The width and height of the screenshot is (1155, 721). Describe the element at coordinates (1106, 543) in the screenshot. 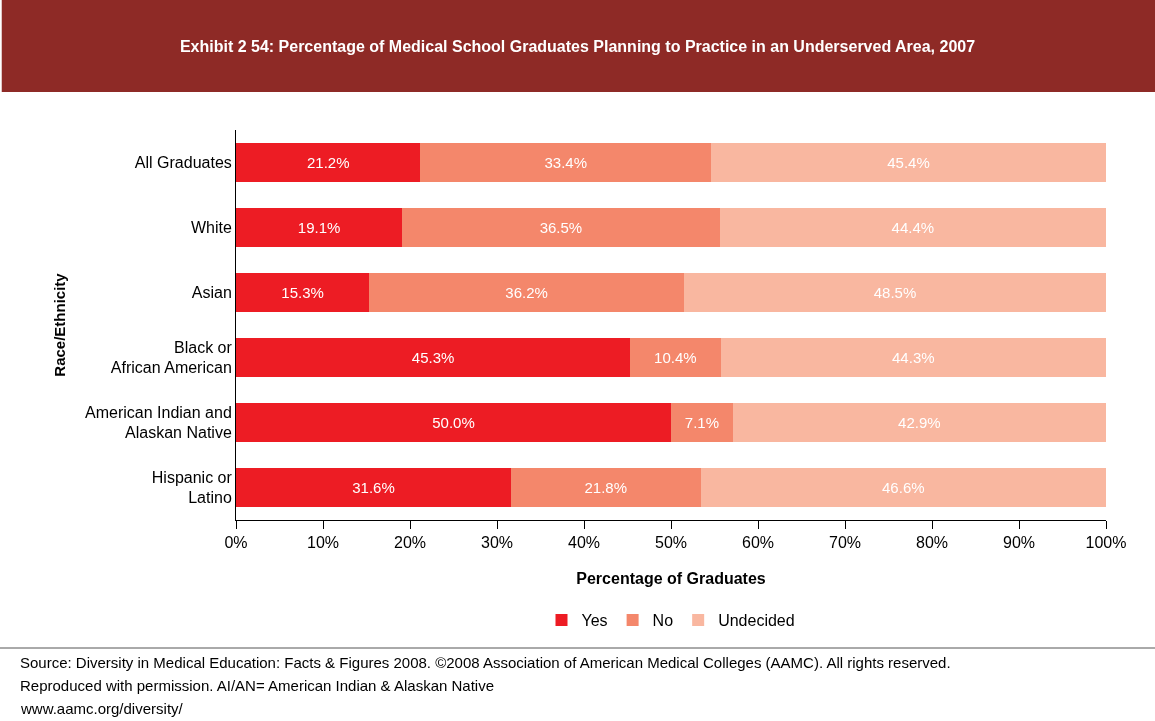

I see `x-tick-label: 100%` at that location.